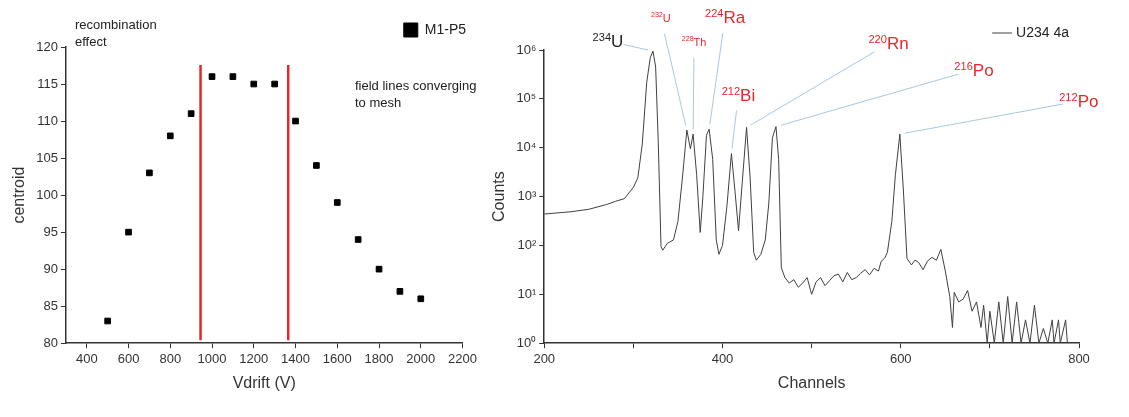 The height and width of the screenshot is (417, 1129). Describe the element at coordinates (212, 358) in the screenshot. I see `x-tick-label: 1000` at that location.